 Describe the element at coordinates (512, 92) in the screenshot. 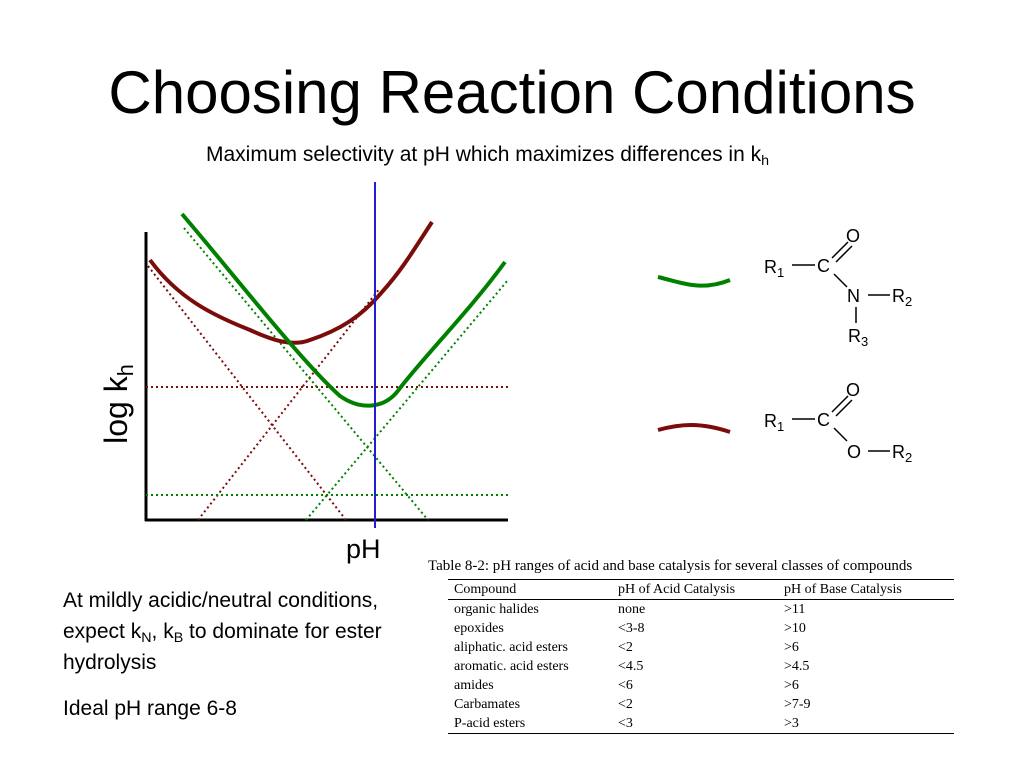

I see `slide-title: Choosing Reaction Conditions` at that location.